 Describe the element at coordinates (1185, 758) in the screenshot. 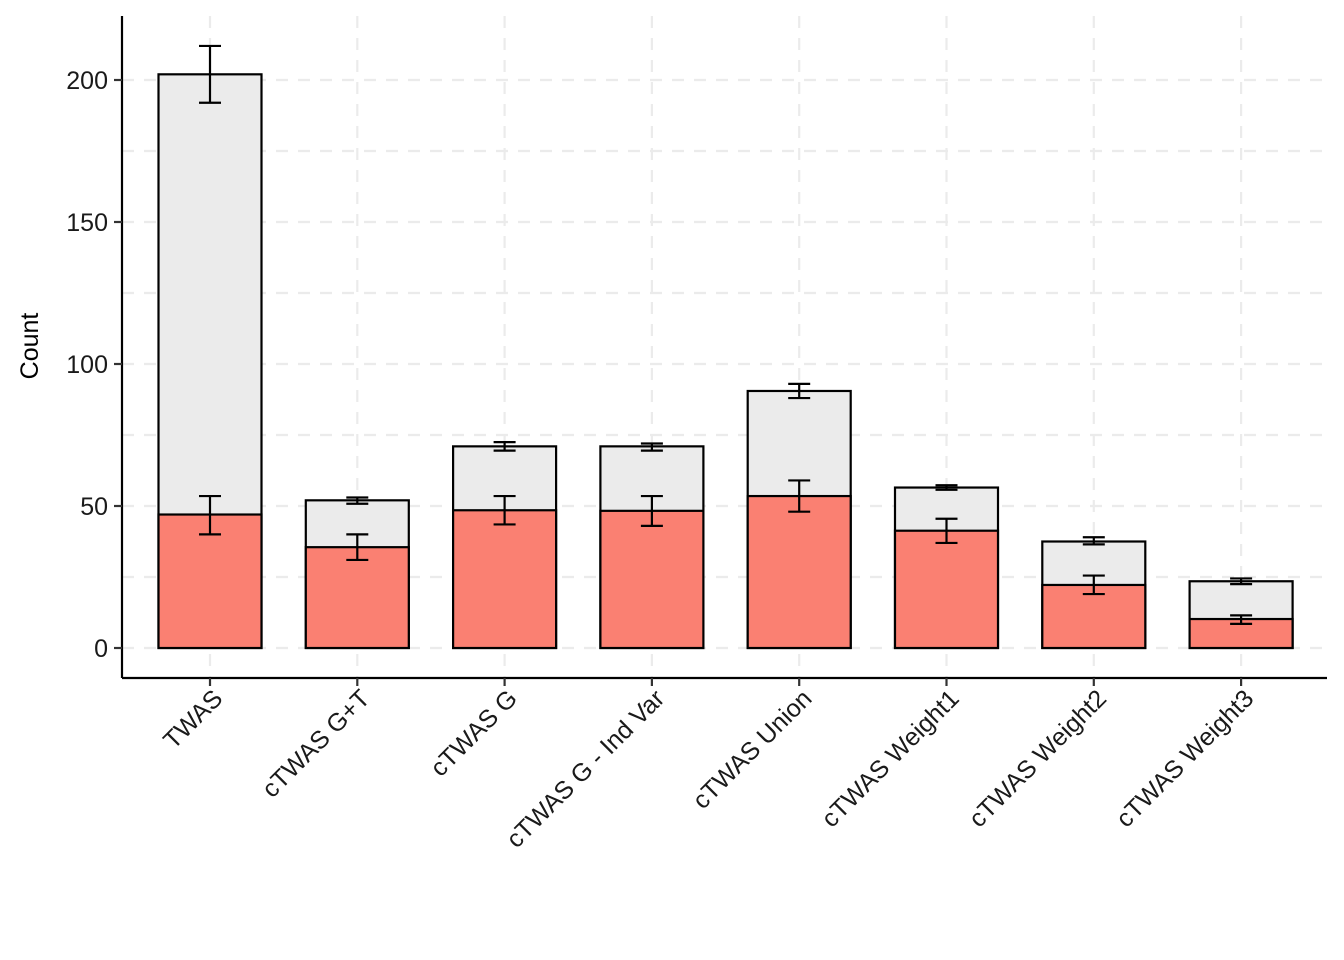

I see `x-tick-label: cTWAS Weight3` at that location.